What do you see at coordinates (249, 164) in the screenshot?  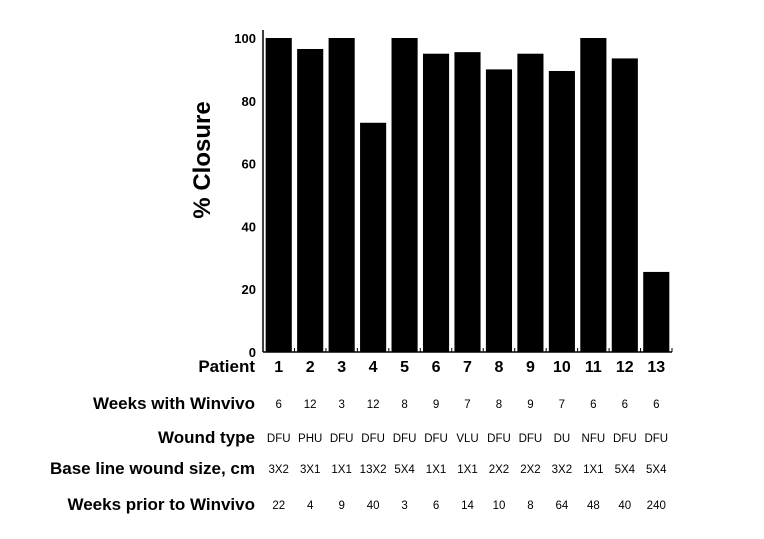 I see `y-tick-label: 60` at bounding box center [249, 164].